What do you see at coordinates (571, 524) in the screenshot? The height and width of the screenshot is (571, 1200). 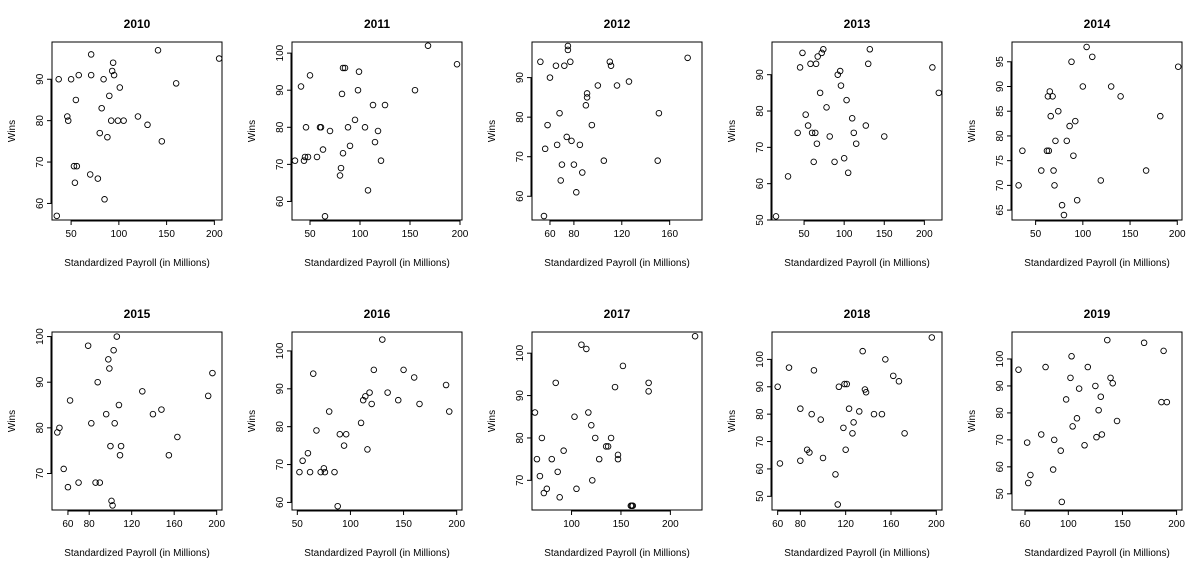 I see `x-tick-label: 100` at bounding box center [571, 524].